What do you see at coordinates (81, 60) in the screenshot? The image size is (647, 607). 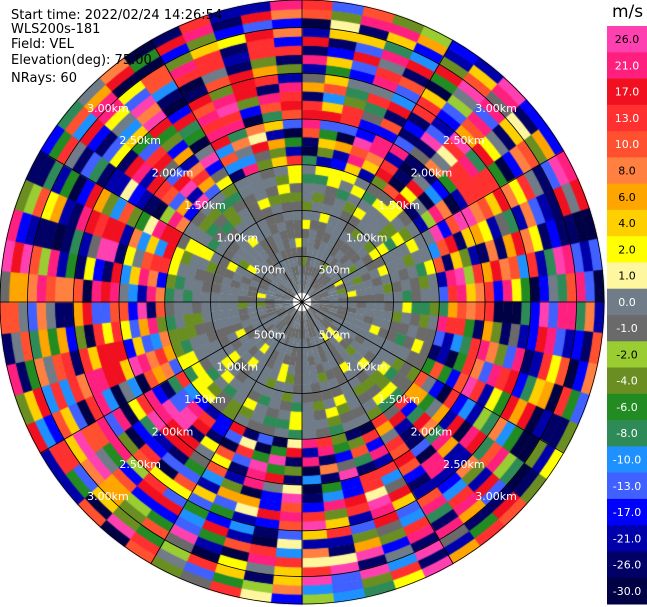 I see `elevation-text: Elevation(deg): 75.00` at bounding box center [81, 60].